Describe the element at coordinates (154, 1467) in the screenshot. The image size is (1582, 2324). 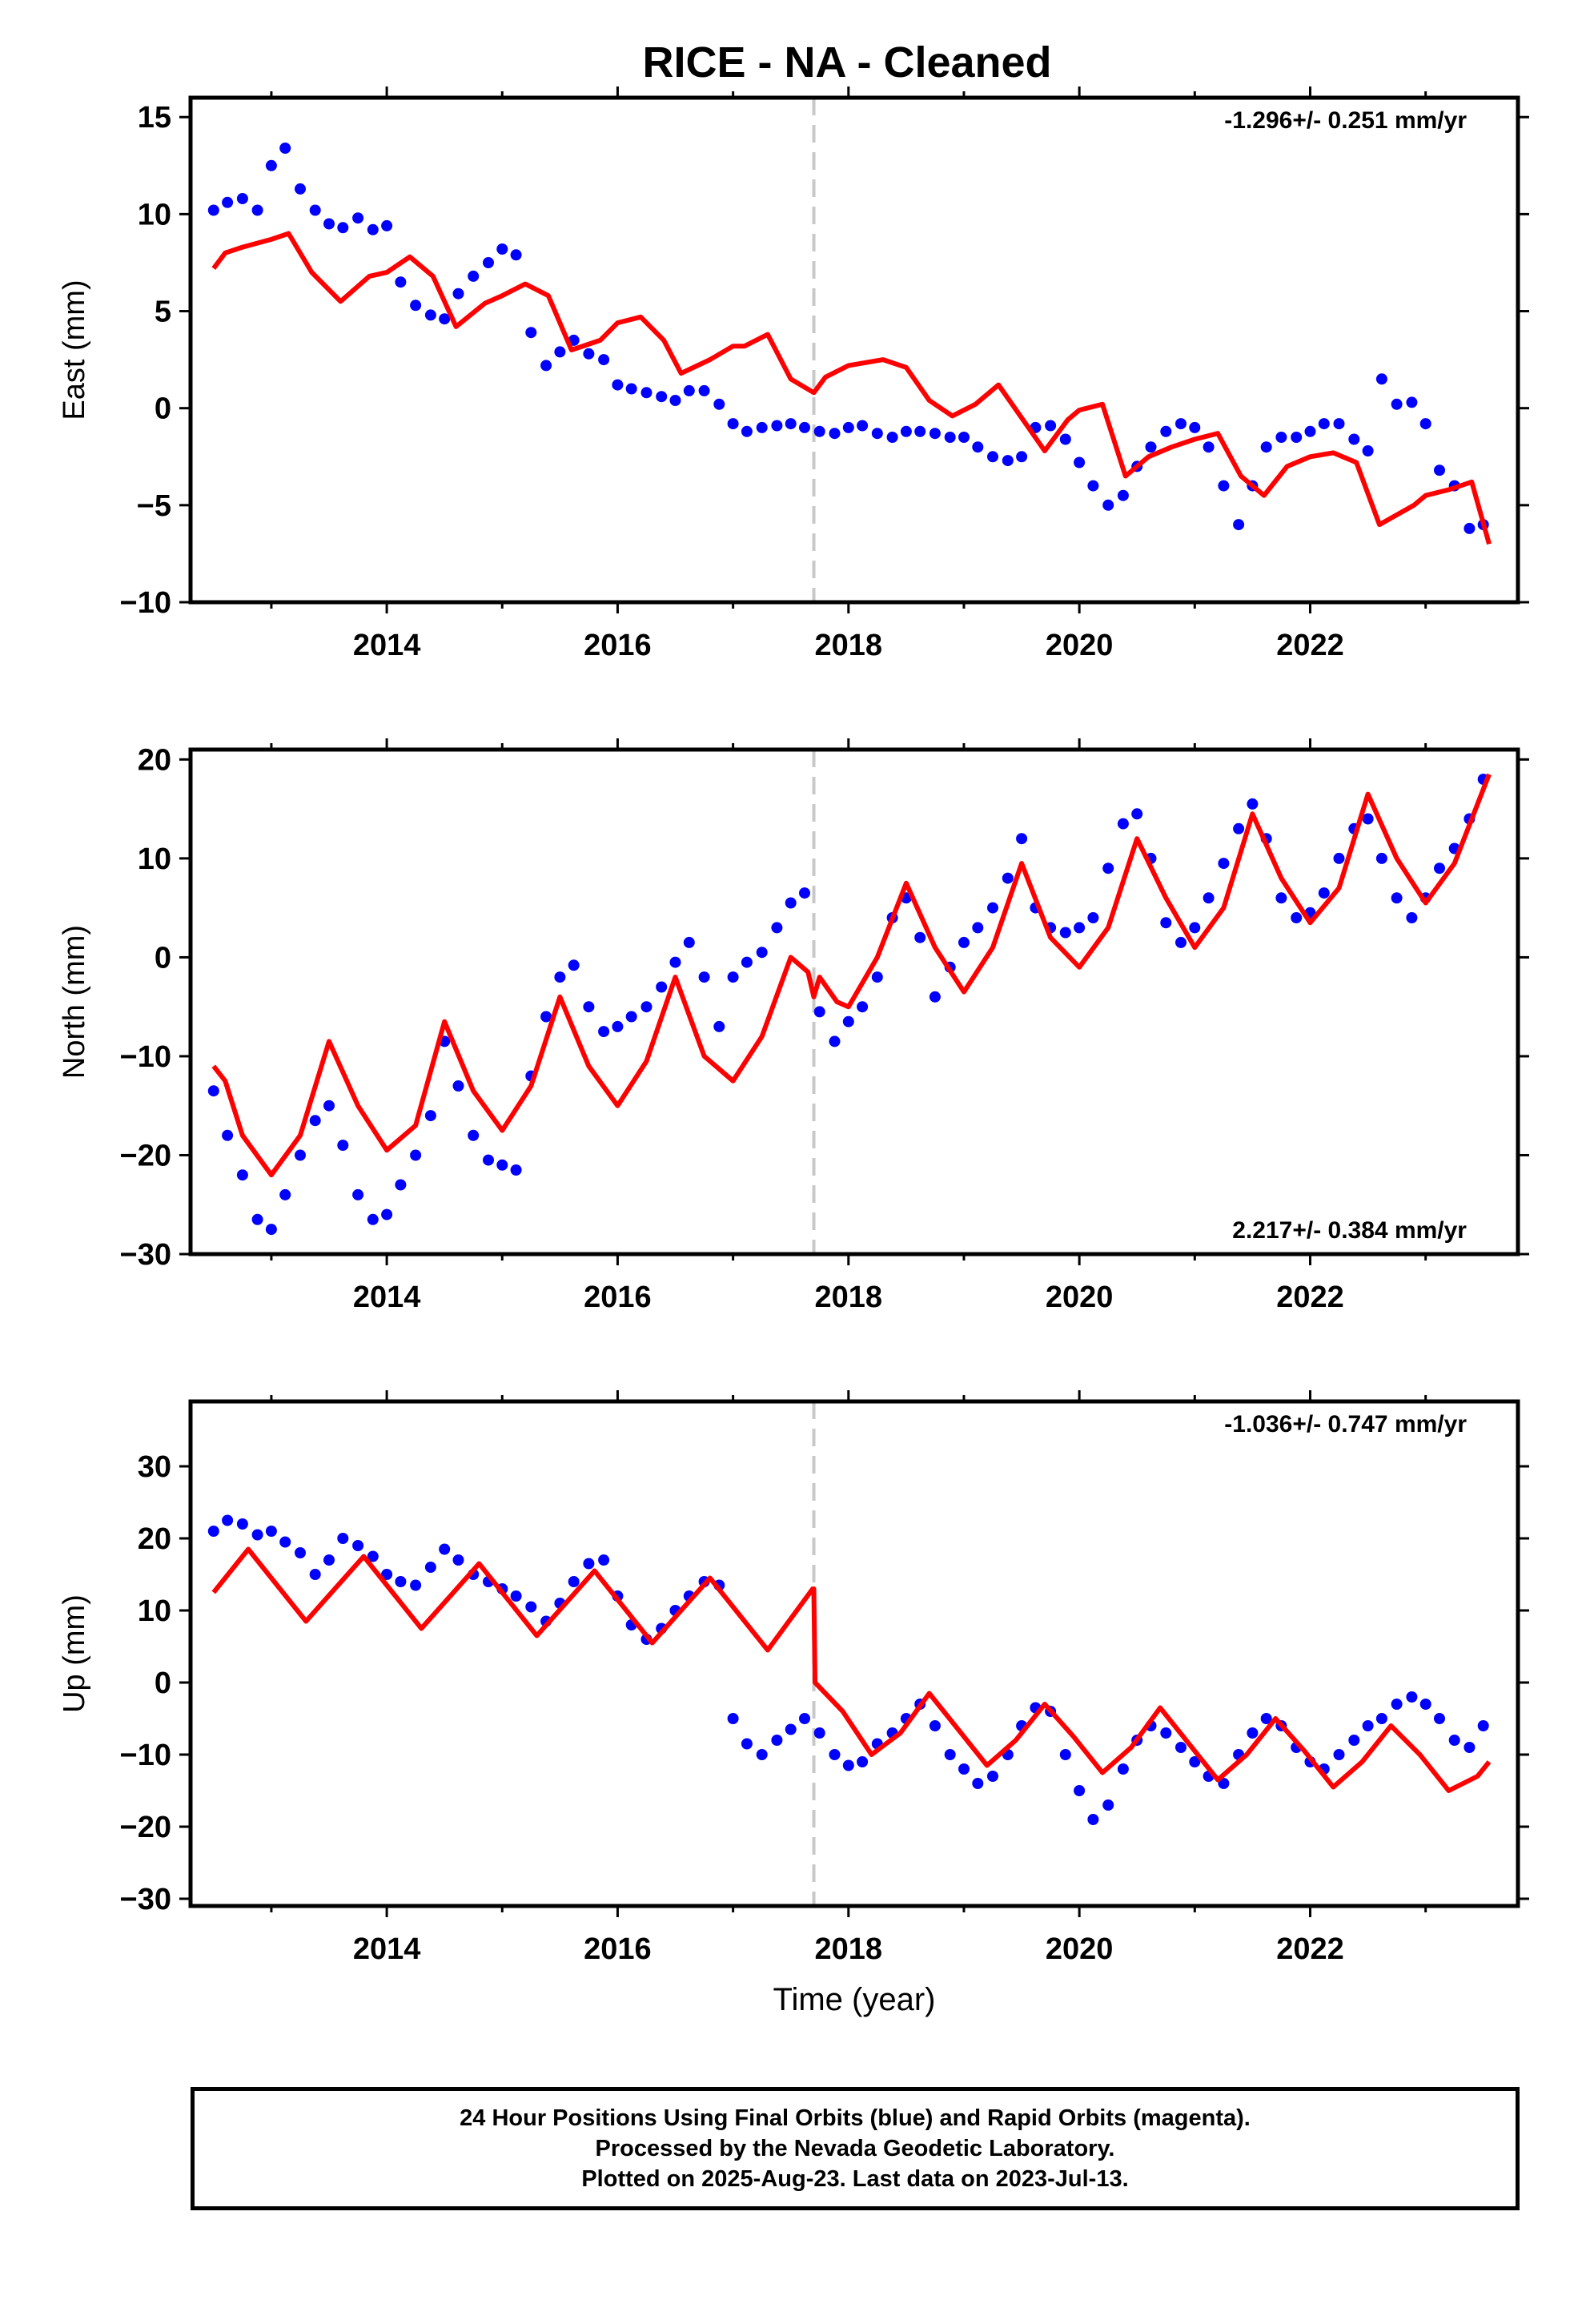
I see `y-tick-label: 30` at that location.